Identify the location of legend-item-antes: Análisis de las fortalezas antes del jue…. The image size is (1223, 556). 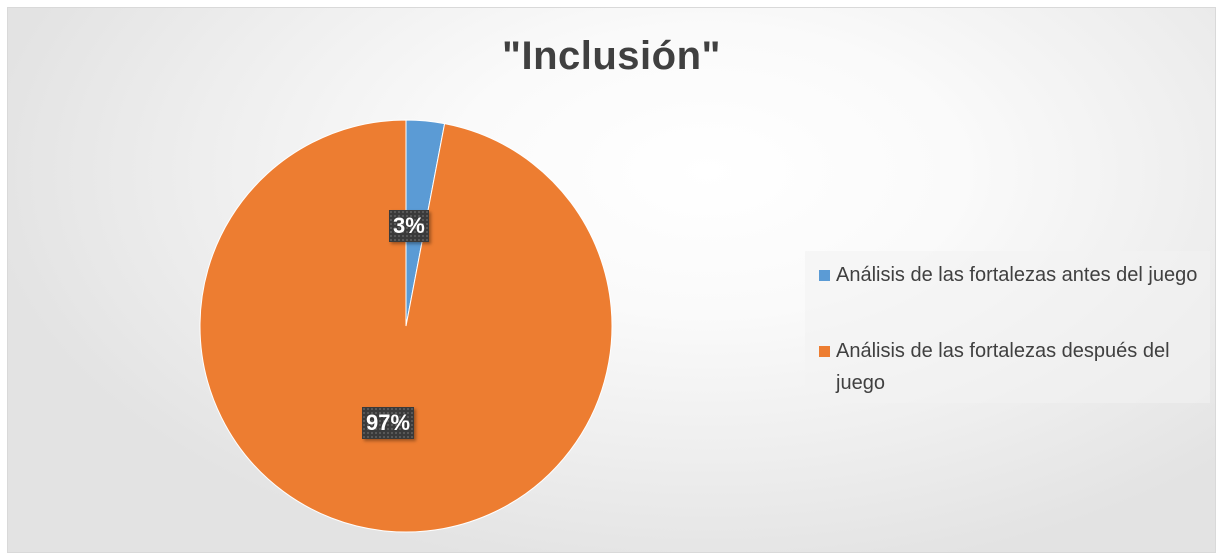
(1009, 275).